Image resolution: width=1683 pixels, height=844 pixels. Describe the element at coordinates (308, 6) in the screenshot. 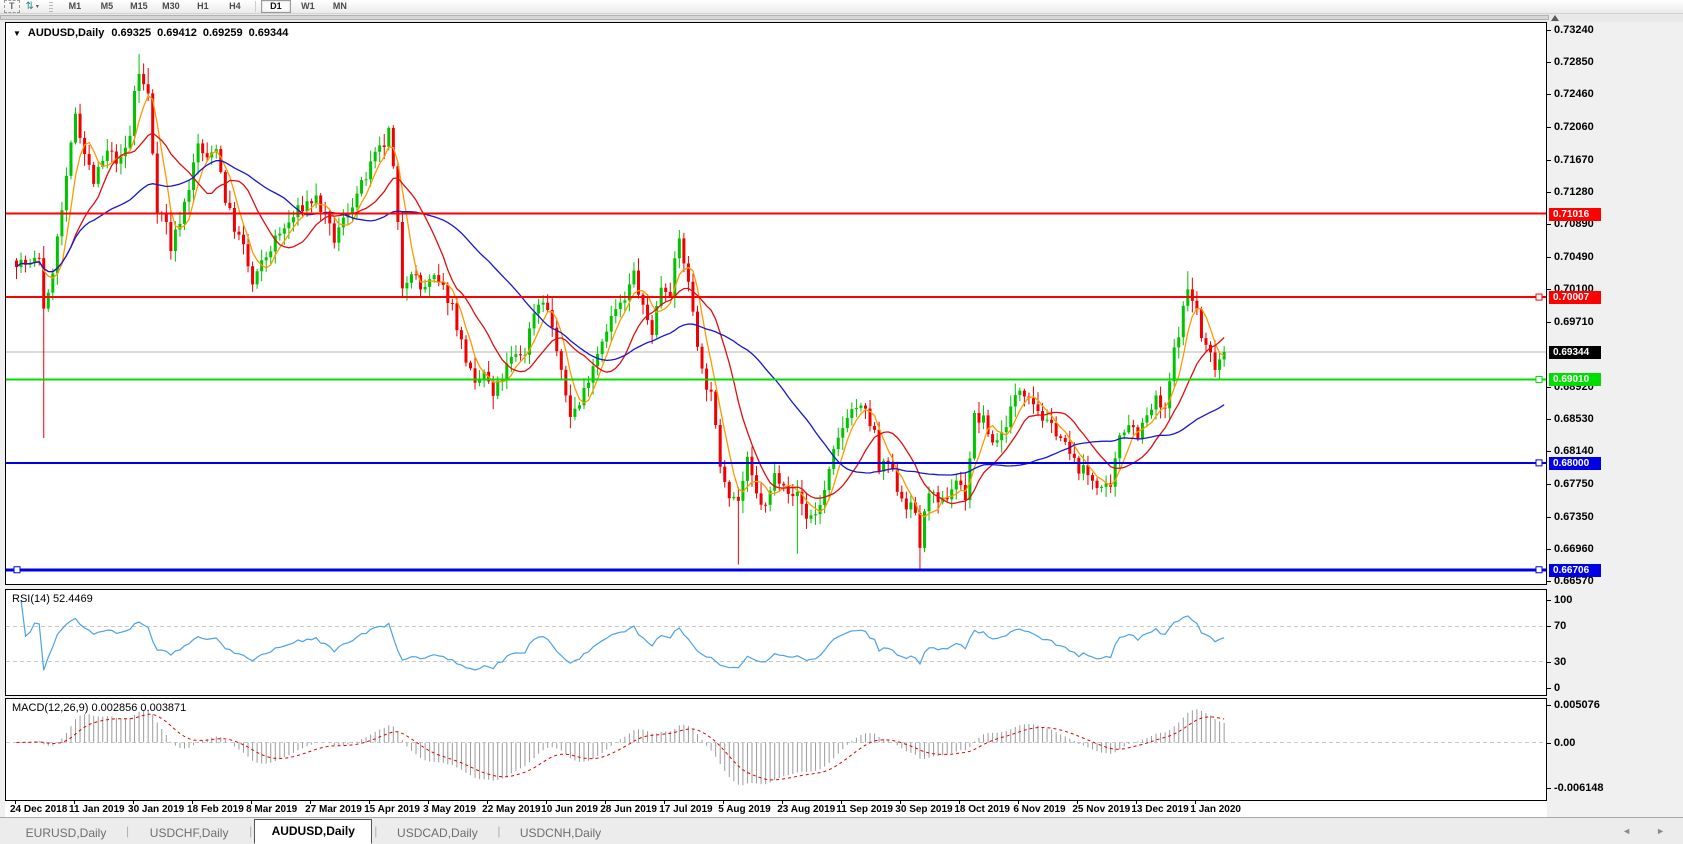

I see `timeframe-w1: W1` at that location.